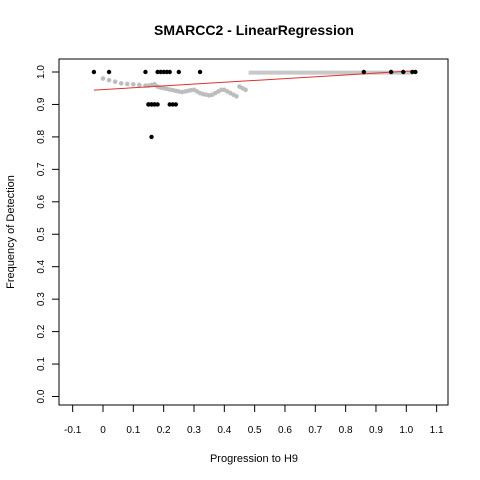  Describe the element at coordinates (41, 169) in the screenshot. I see `y-tick-label: 0.7` at that location.